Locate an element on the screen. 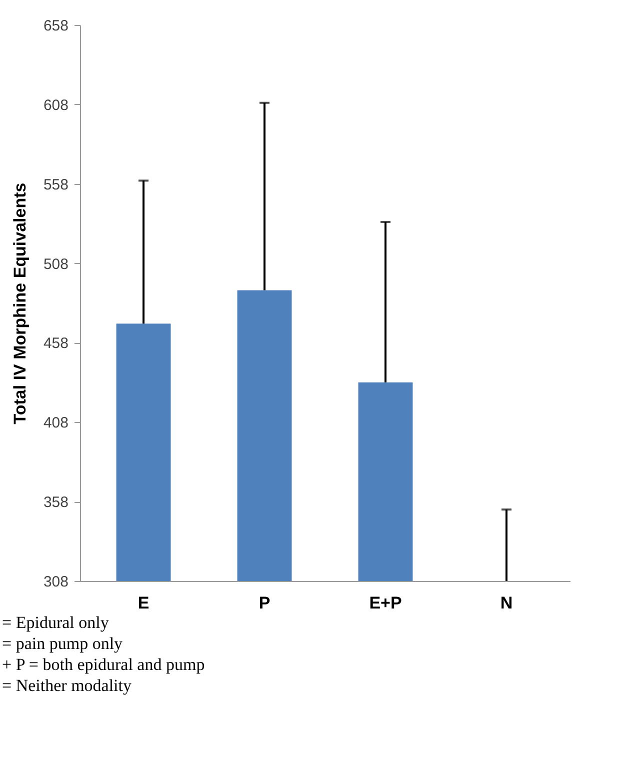 This screenshot has width=617, height=760. x-tick-label: E is located at coordinates (144, 603).